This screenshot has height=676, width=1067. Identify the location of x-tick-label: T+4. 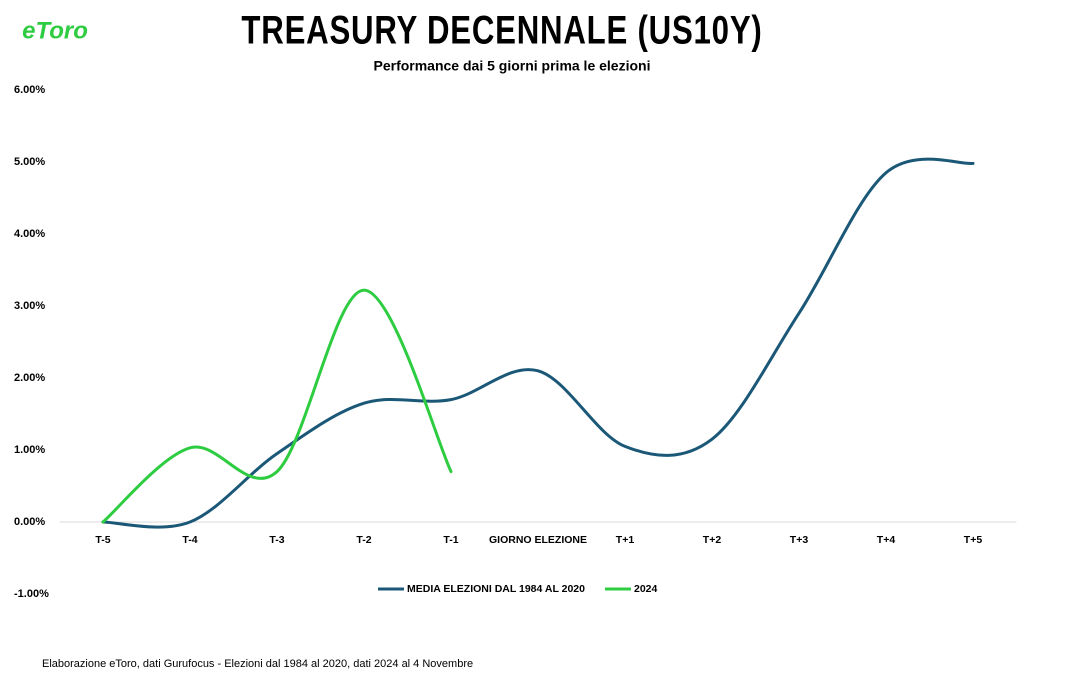
(886, 540).